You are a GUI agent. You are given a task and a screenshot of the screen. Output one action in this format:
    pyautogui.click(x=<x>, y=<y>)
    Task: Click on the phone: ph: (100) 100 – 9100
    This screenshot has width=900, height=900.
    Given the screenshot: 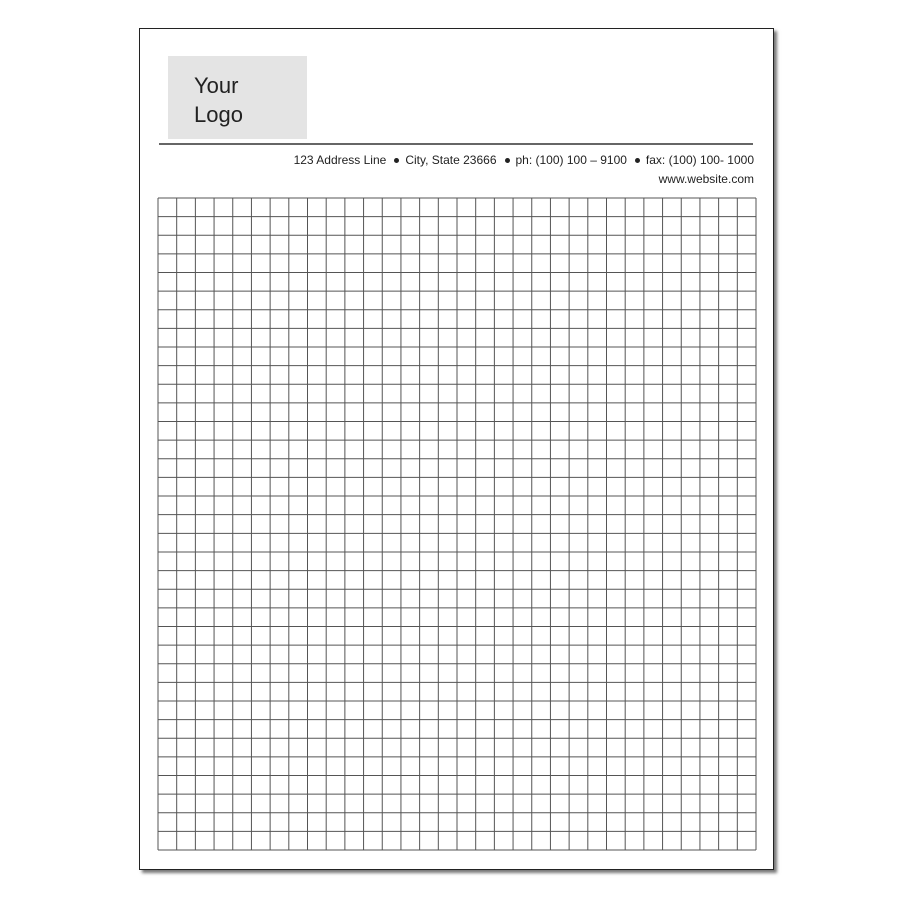 What is the action you would take?
    pyautogui.click(x=571, y=160)
    